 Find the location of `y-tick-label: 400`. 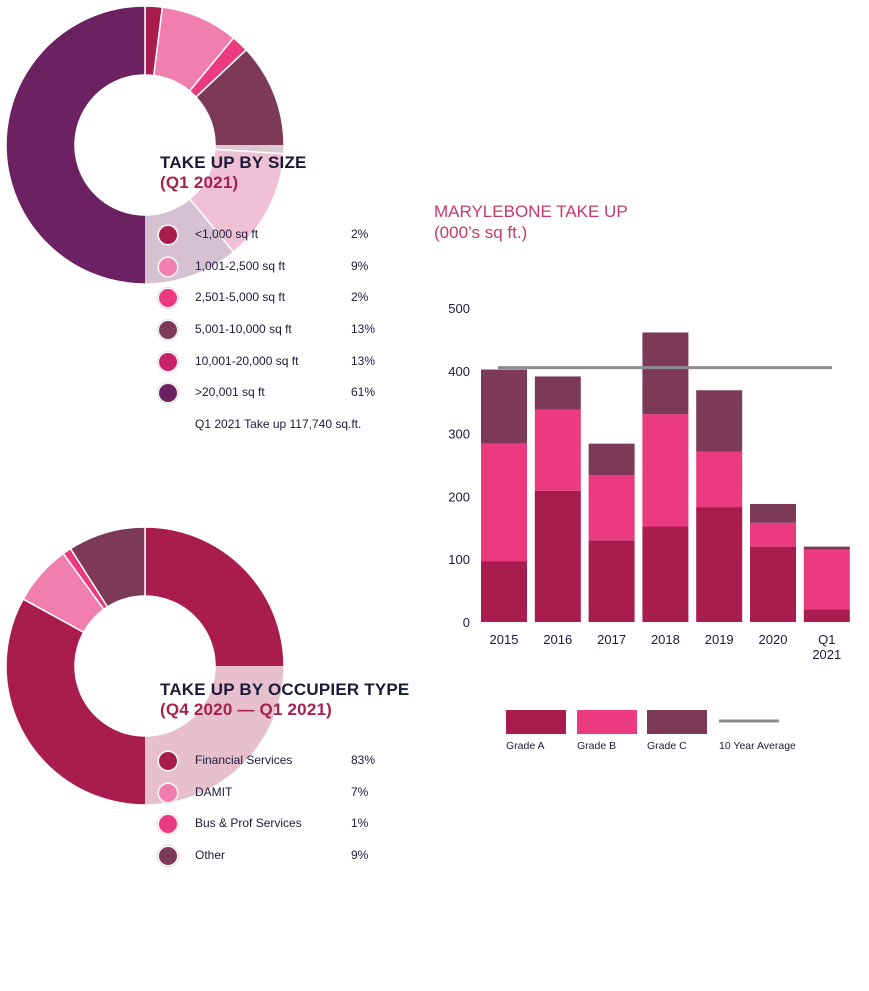

y-tick-label: 400 is located at coordinates (459, 371).